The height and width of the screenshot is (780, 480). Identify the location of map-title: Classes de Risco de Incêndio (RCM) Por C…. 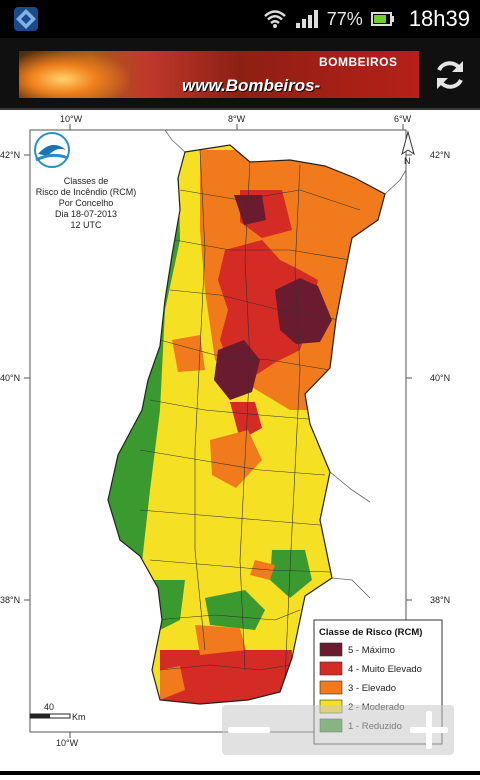
(86, 203).